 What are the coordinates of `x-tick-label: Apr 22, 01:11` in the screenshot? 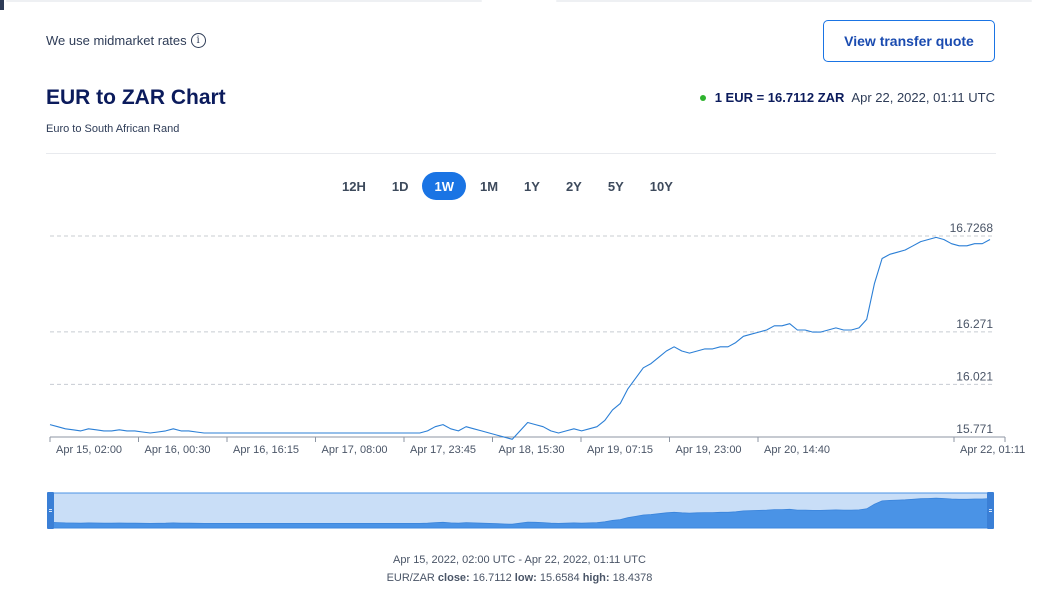 It's located at (992, 450).